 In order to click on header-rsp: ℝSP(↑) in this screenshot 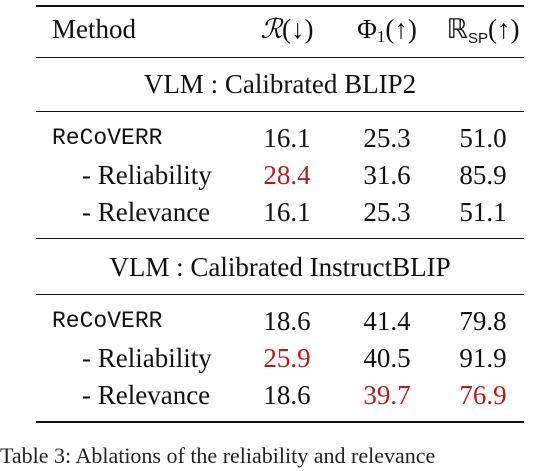, I will do `click(483, 34)`.